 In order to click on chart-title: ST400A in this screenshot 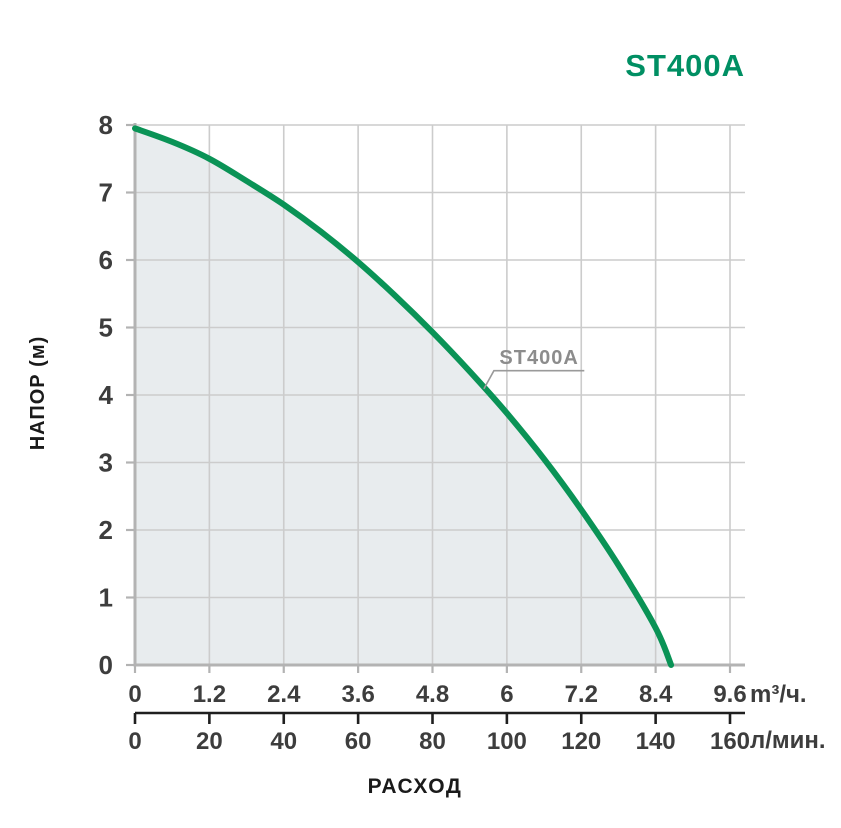, I will do `click(685, 65)`.